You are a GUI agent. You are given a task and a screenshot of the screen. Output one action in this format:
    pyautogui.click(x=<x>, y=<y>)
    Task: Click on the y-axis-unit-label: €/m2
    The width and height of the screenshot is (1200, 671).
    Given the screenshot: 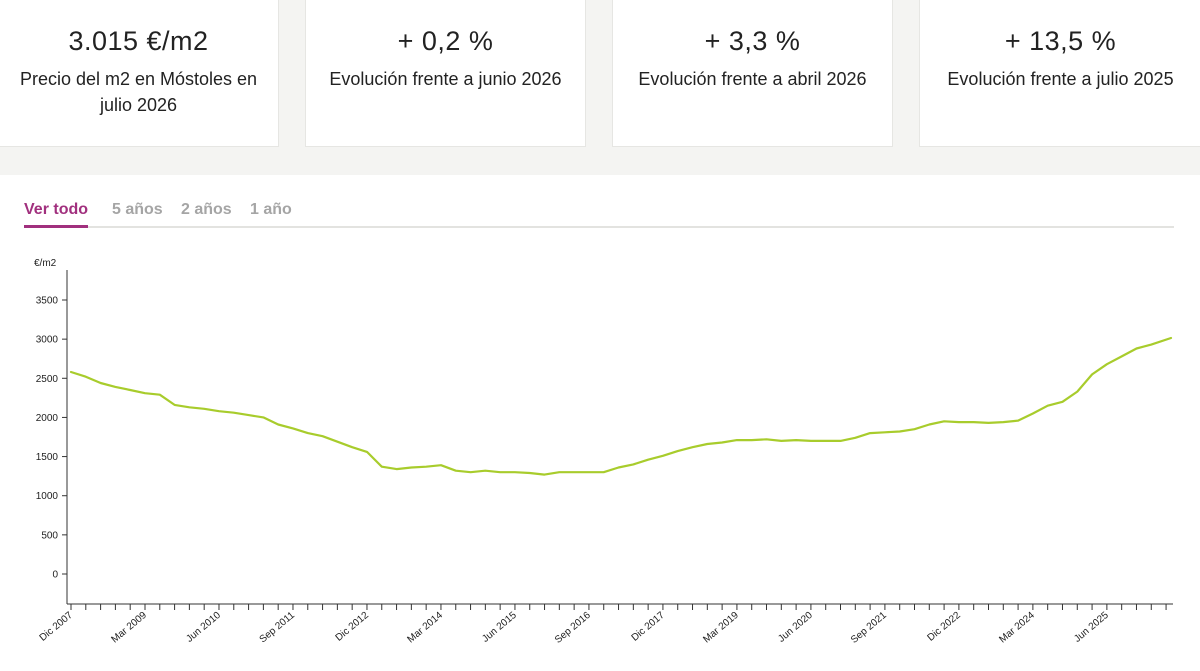 What is the action you would take?
    pyautogui.click(x=45, y=263)
    